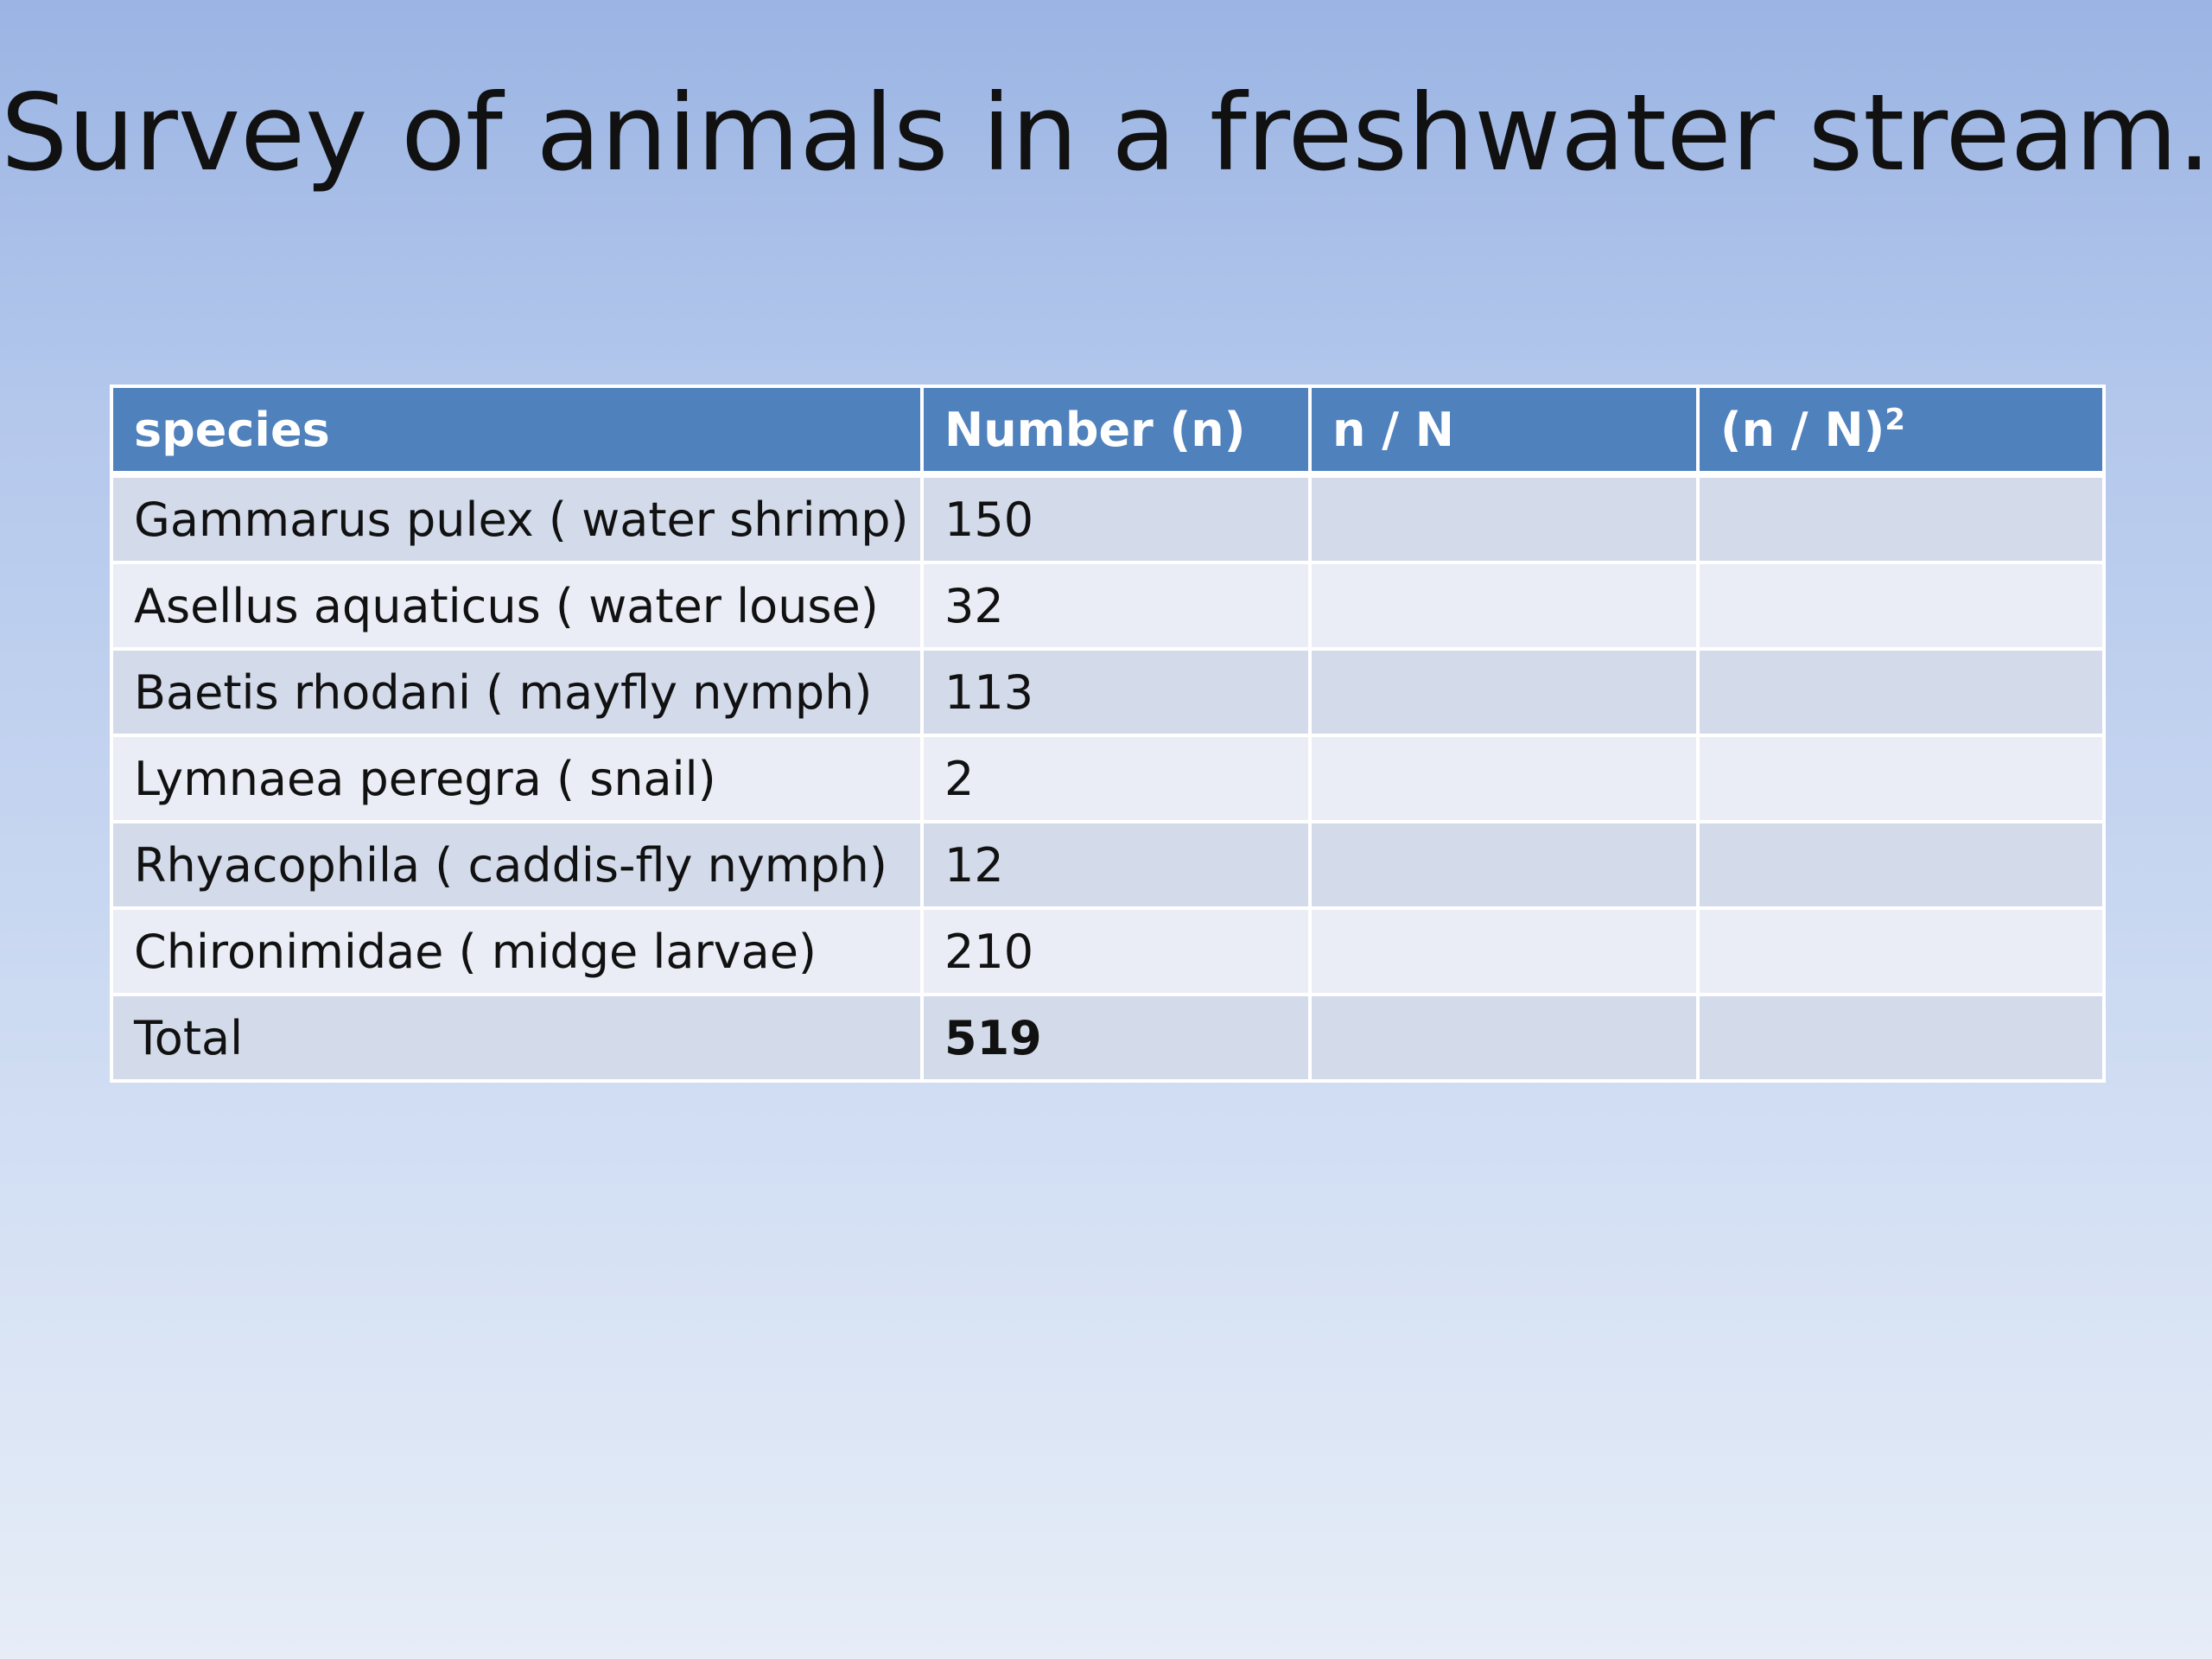 Image resolution: width=2212 pixels, height=1659 pixels. Describe the element at coordinates (1116, 865) in the screenshot. I see `number-cell: 12` at that location.